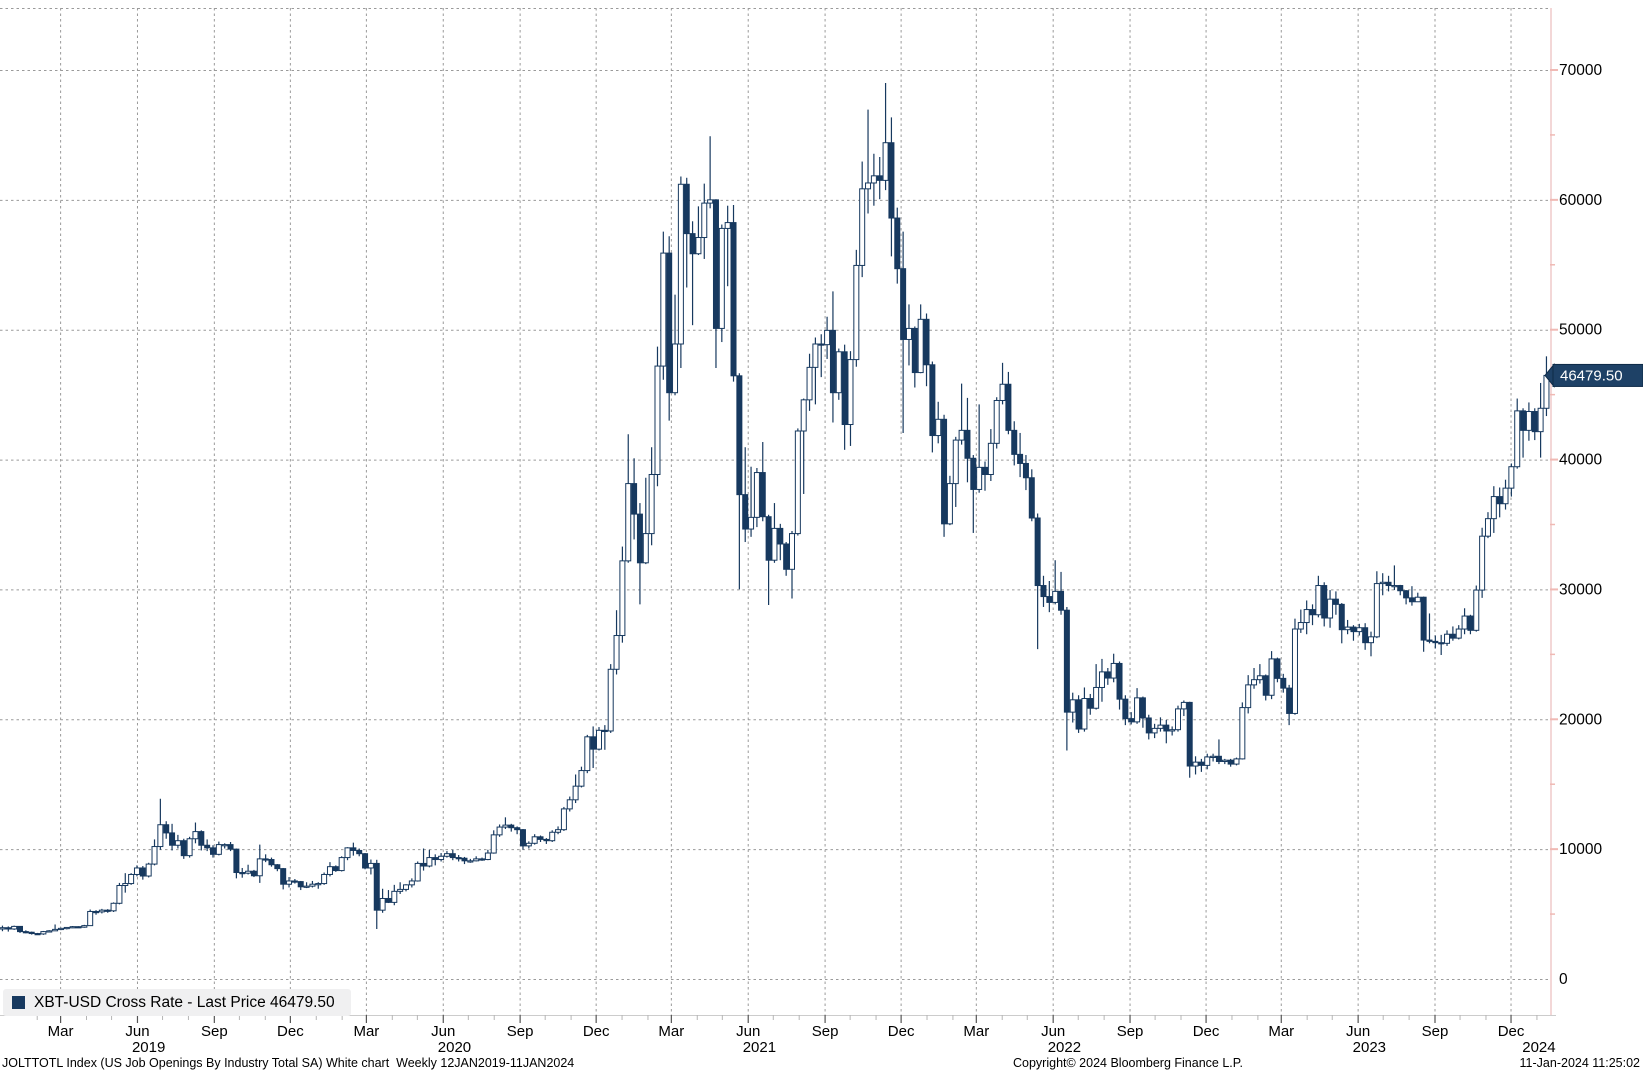  Describe the element at coordinates (1580, 70) in the screenshot. I see `svg-text: 70000` at that location.